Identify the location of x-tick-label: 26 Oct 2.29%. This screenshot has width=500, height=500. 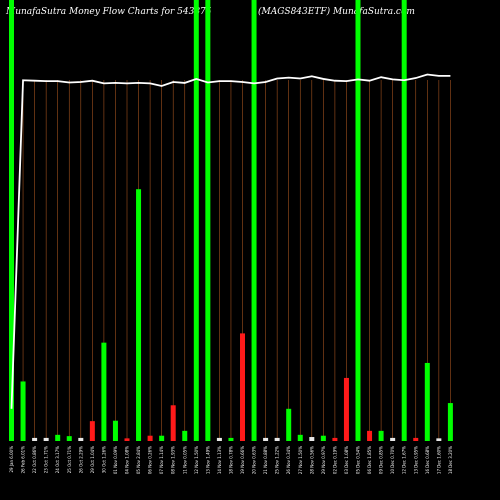
(80, 459).